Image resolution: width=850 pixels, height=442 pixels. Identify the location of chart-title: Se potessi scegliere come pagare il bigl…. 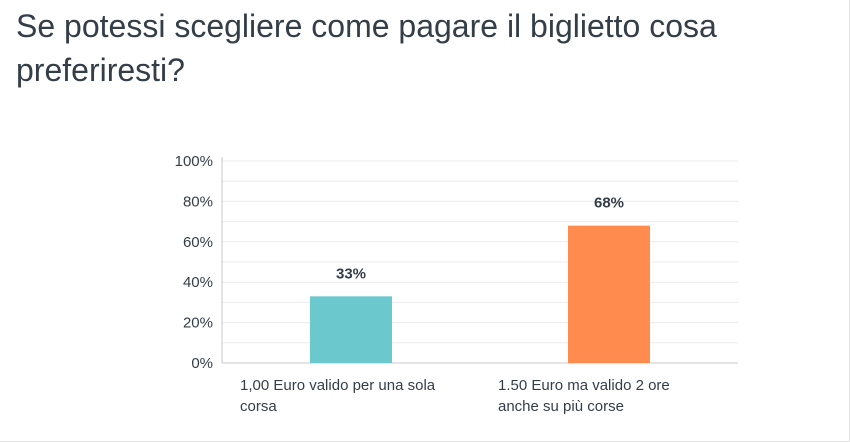
(366, 48).